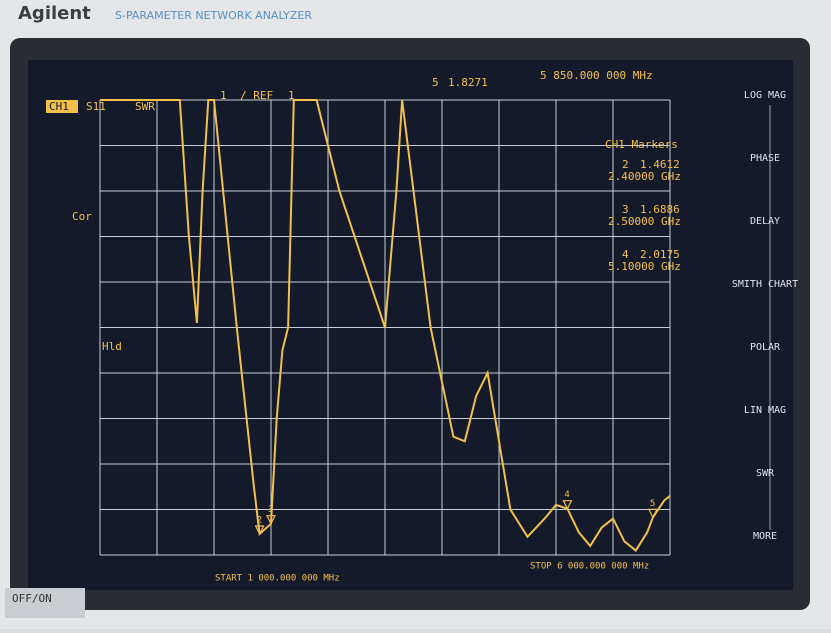 The height and width of the screenshot is (633, 831). What do you see at coordinates (660, 209) in the screenshot?
I see `marker-value: 1.6886` at bounding box center [660, 209].